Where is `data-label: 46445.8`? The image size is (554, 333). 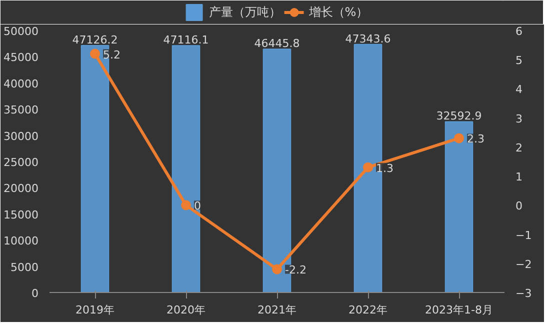
data-label: 46445.8 is located at coordinates (277, 43).